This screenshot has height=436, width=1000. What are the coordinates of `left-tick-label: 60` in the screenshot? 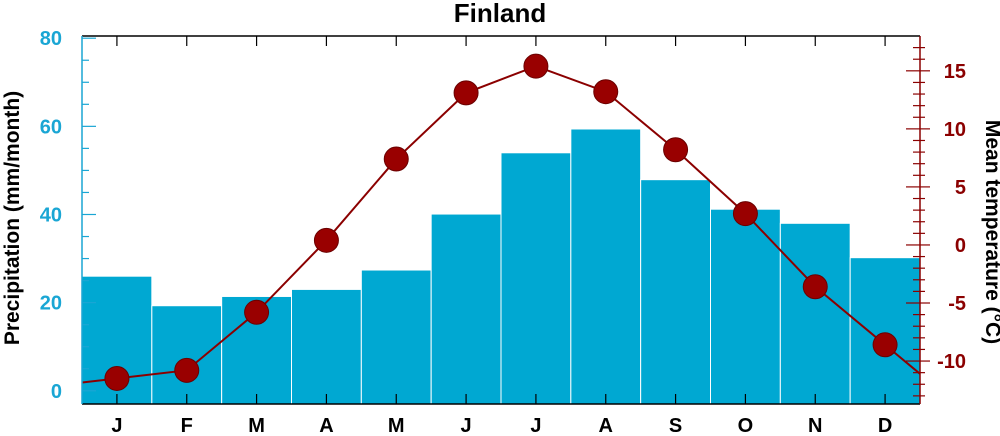 It's located at (51, 127).